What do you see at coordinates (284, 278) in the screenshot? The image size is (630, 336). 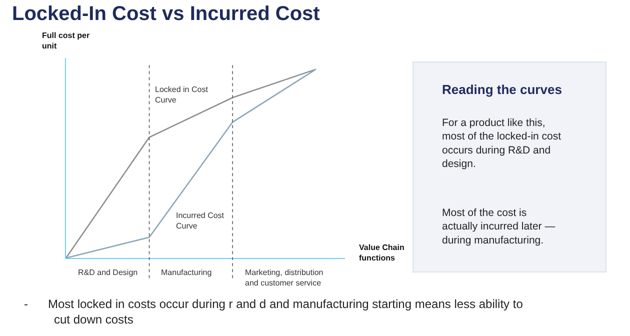 I see `text: Marketing, distribution and customer service` at bounding box center [284, 278].